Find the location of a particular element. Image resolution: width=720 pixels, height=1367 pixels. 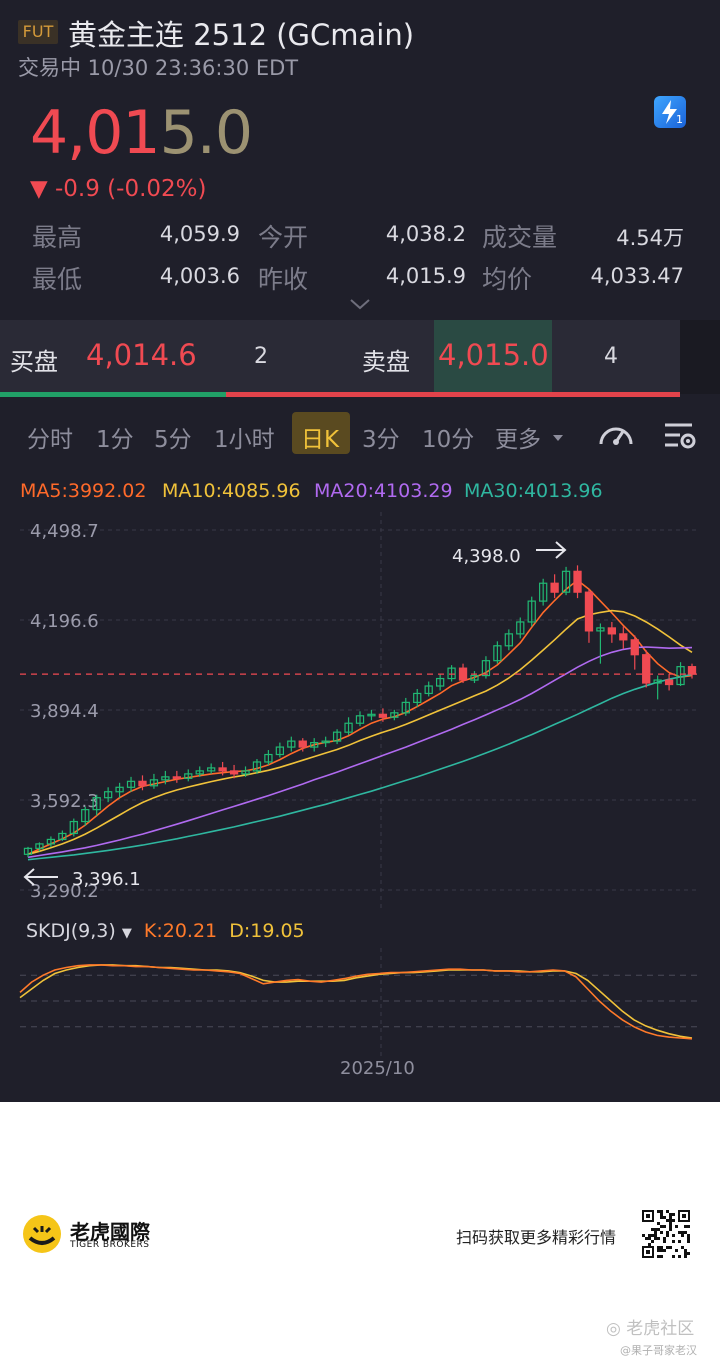

bid-price: 4,014.6 is located at coordinates (141, 355).